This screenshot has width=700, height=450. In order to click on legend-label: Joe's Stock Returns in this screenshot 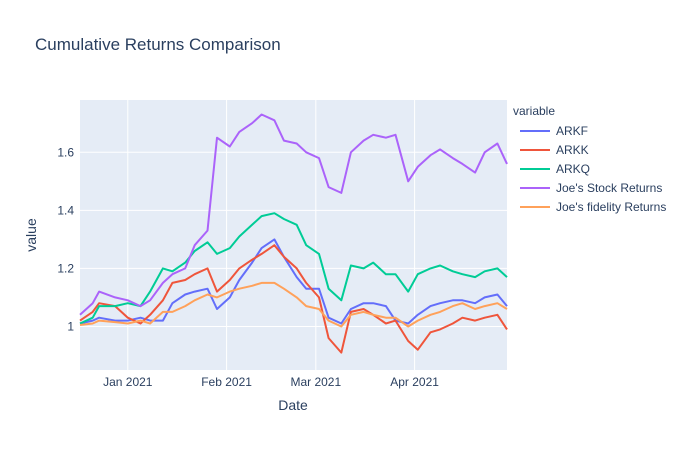, I will do `click(609, 188)`.